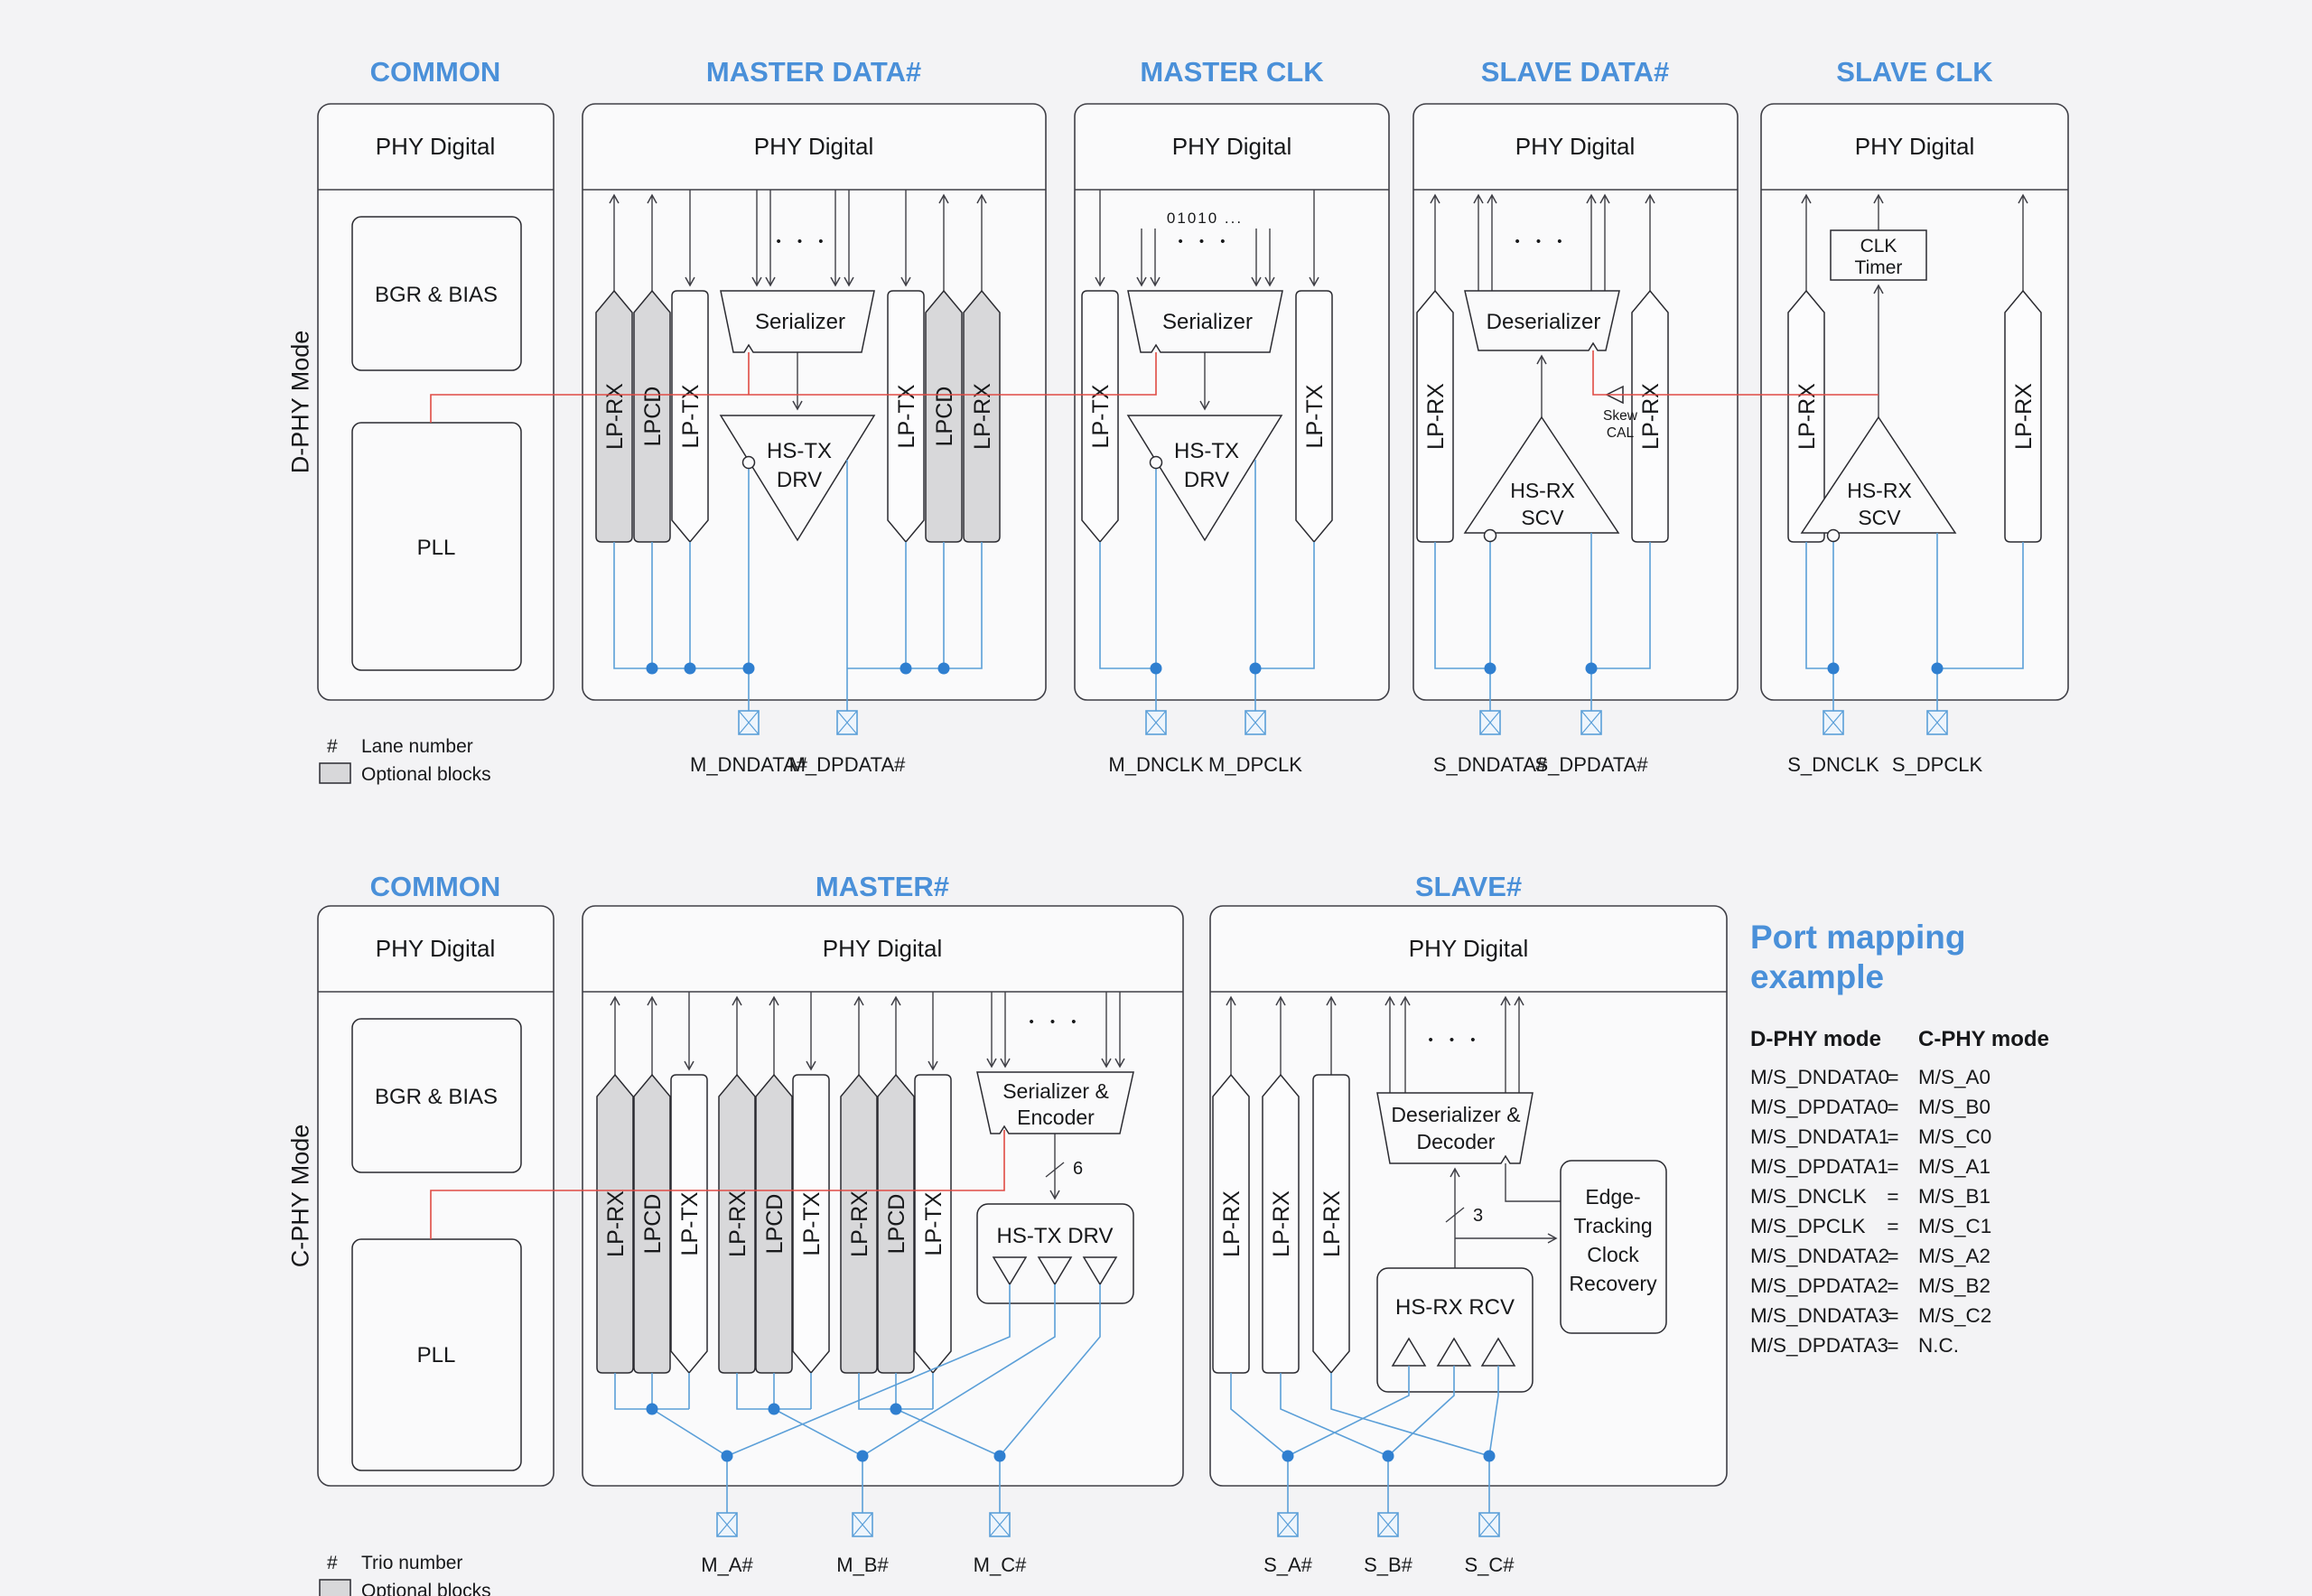 This screenshot has width=2312, height=1596. I want to click on svg-text: S_C#, so click(1489, 1565).